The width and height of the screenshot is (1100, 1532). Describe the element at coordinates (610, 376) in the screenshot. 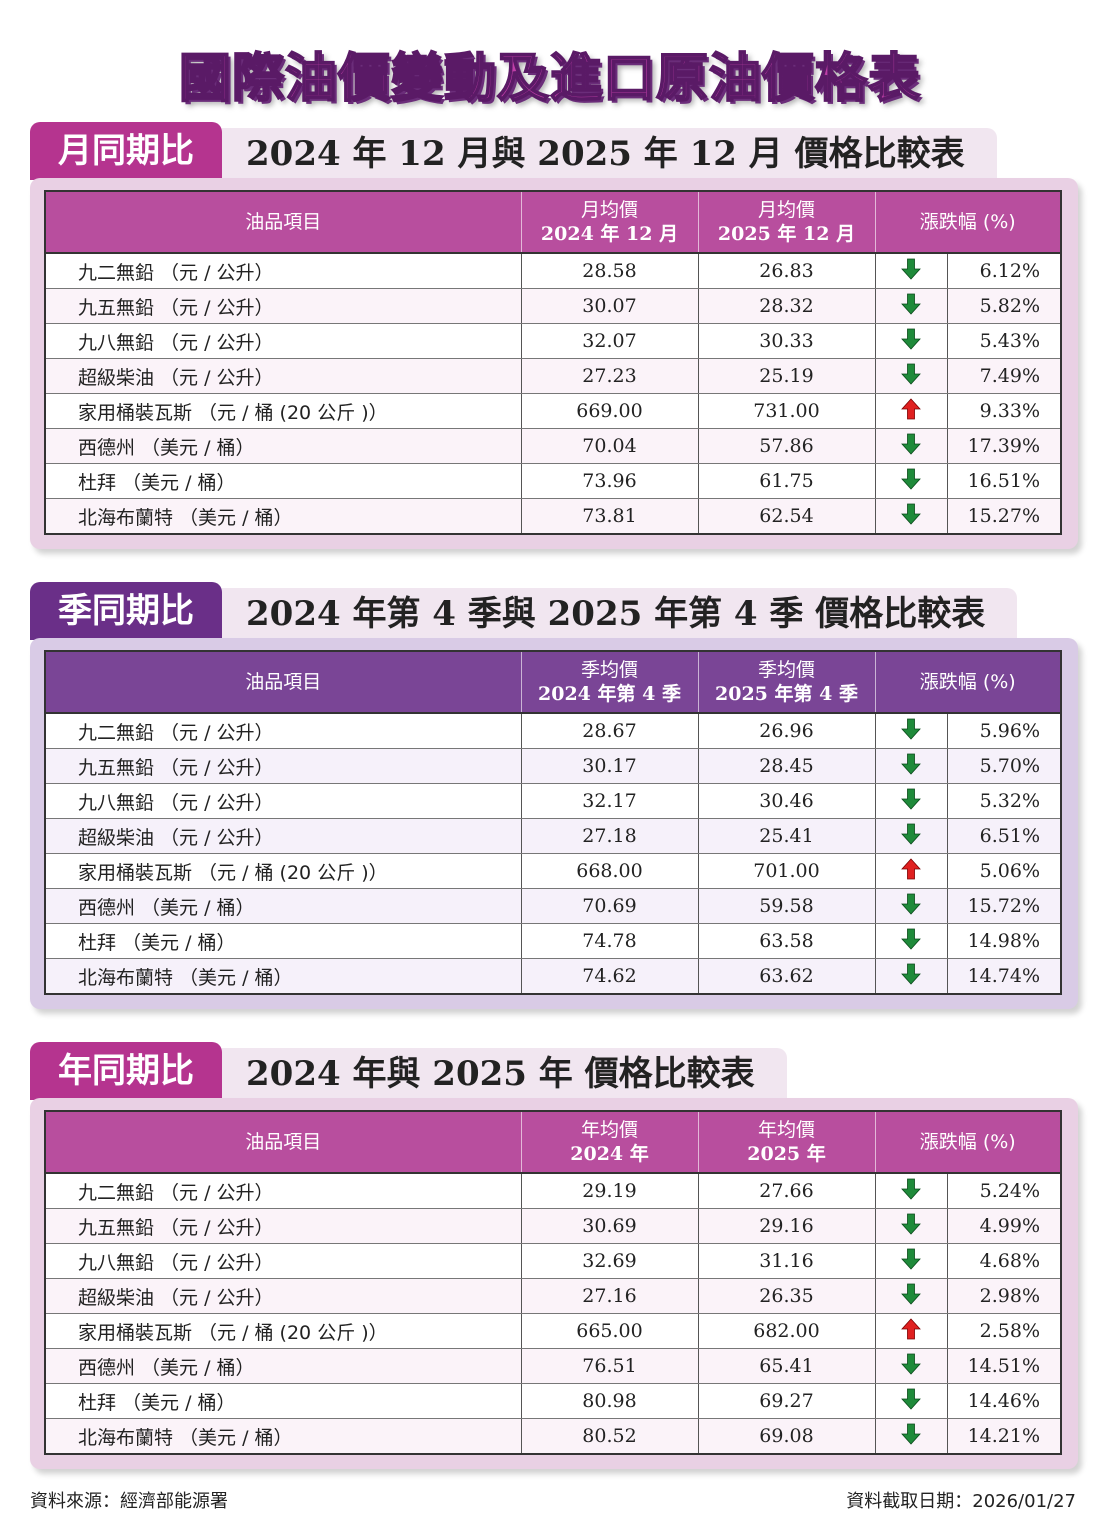

I see `value-previous: 27.23` at that location.